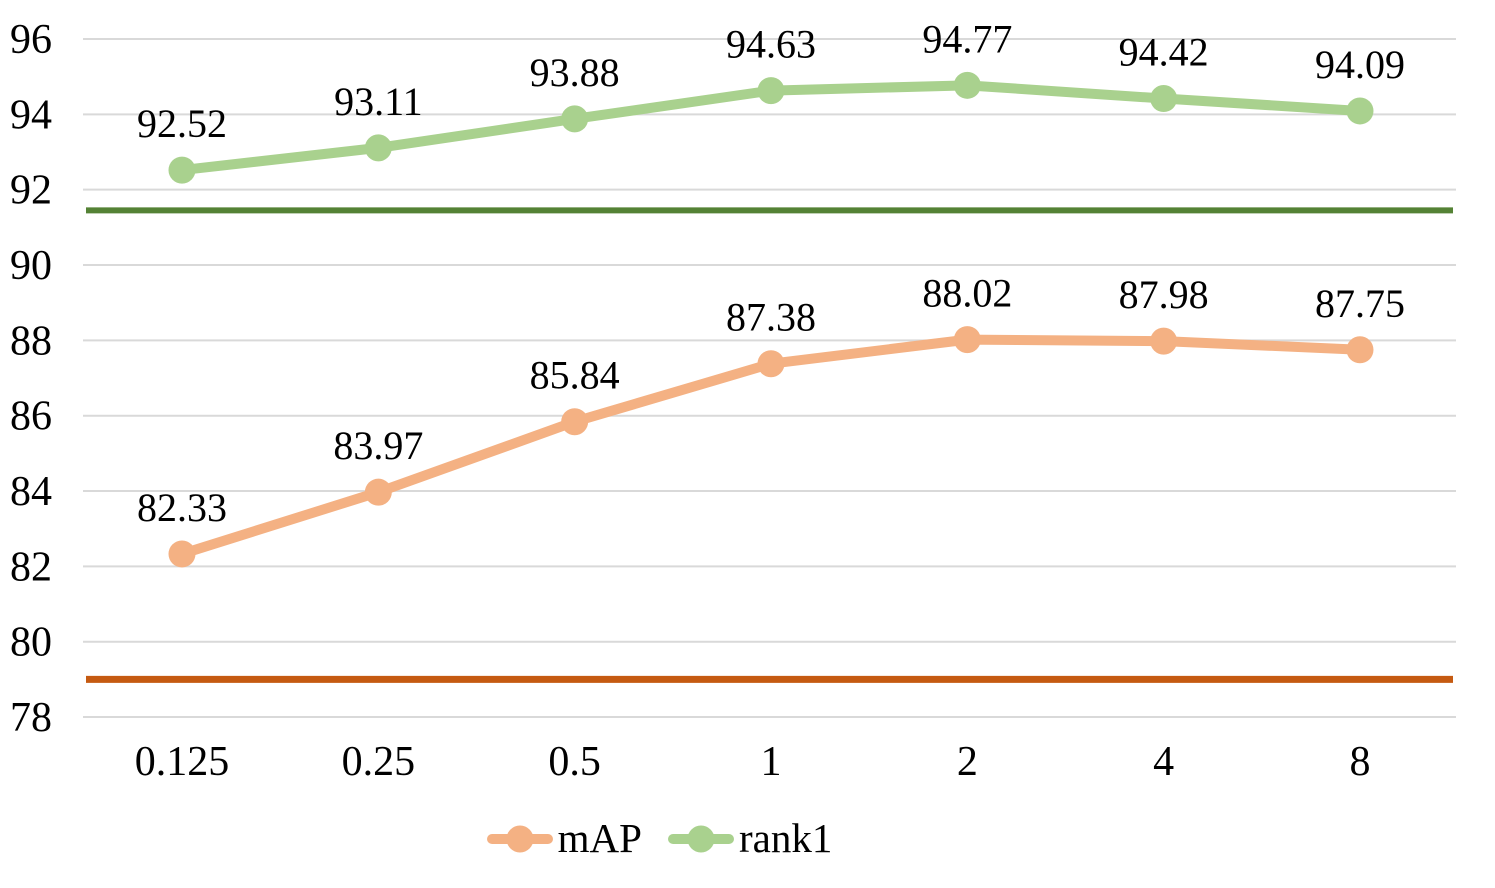  What do you see at coordinates (31, 191) in the screenshot?
I see `y-axis-tick-label: 92` at bounding box center [31, 191].